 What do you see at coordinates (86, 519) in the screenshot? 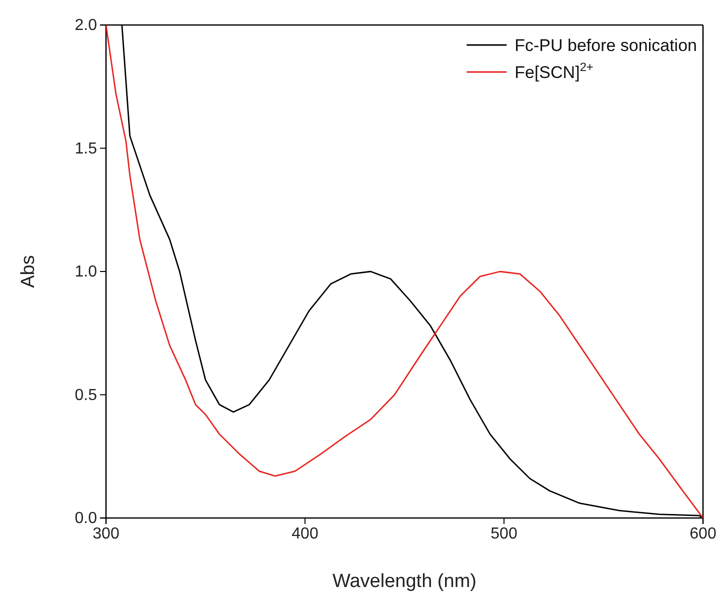
I see `y-tick-label: 0.0` at bounding box center [86, 519].